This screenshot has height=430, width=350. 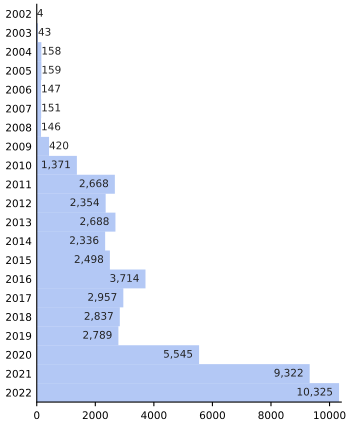 What do you see at coordinates (94, 183) in the screenshot?
I see `data-label: 2,668` at bounding box center [94, 183].